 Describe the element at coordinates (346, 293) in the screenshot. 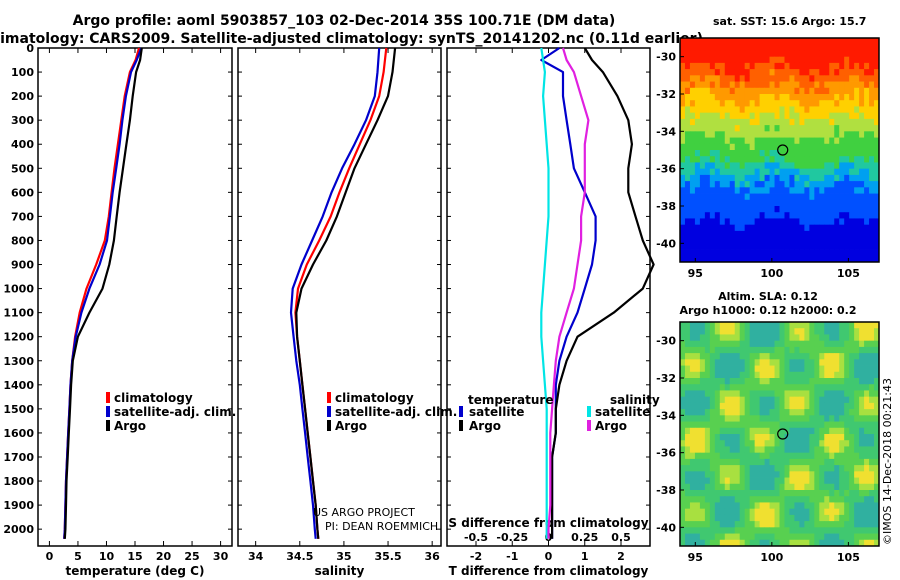

I see `series-argo` at that location.